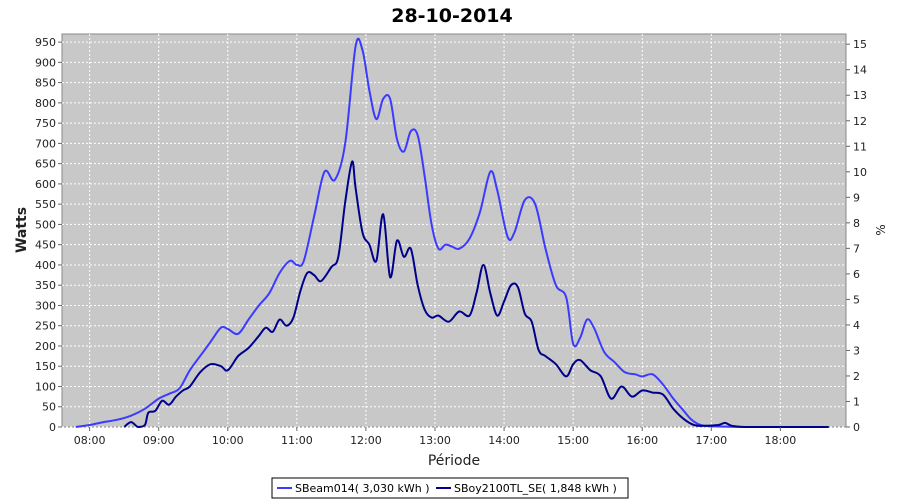 This screenshot has height=500, width=900. What do you see at coordinates (45, 42) in the screenshot?
I see `y-tick-label: 950` at bounding box center [45, 42].